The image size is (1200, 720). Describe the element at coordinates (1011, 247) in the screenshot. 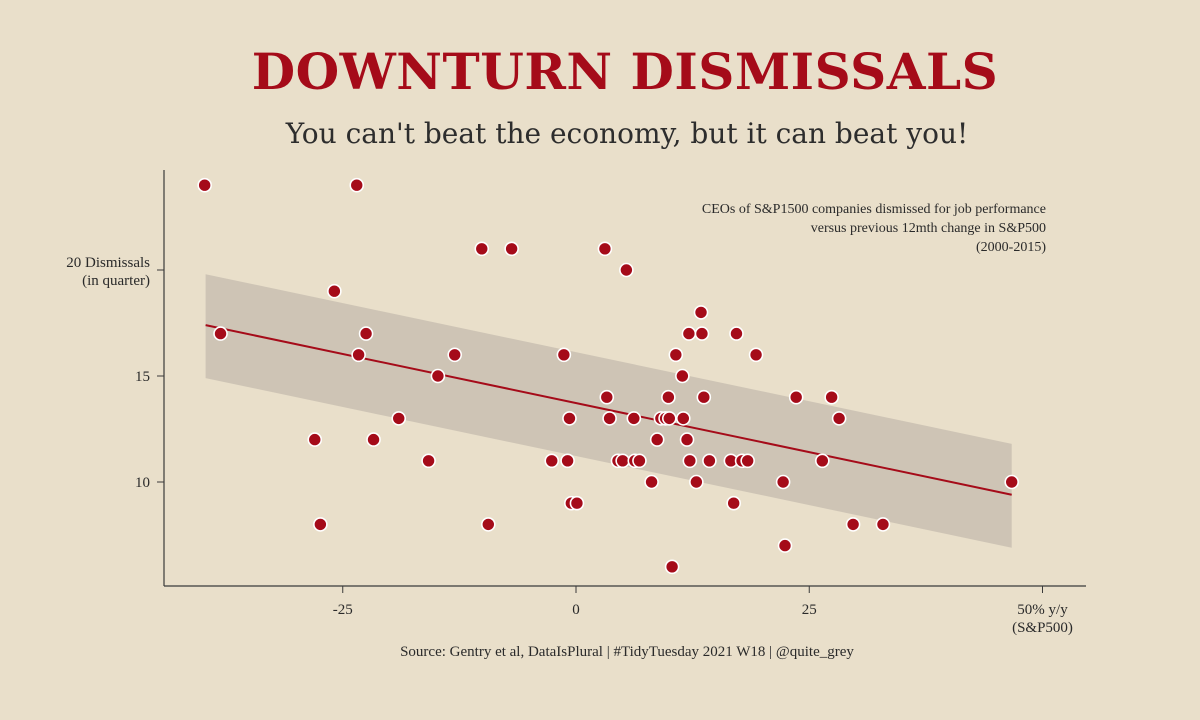

I see `chart-annotation-line: (2000-2015)` at that location.